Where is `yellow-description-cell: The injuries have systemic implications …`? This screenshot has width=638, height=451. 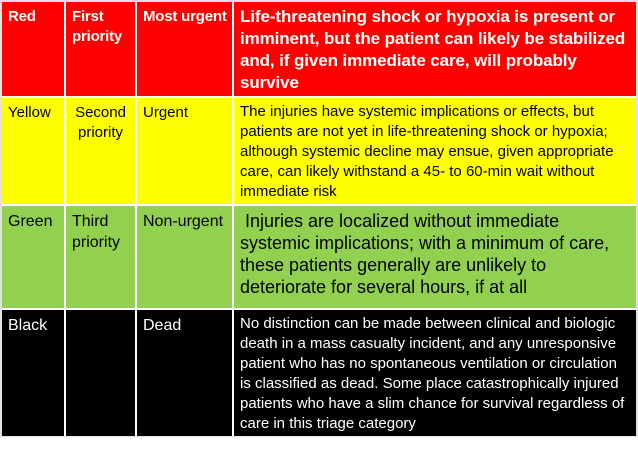 yellow-description-cell: The injuries have systemic implications … is located at coordinates (435, 151).